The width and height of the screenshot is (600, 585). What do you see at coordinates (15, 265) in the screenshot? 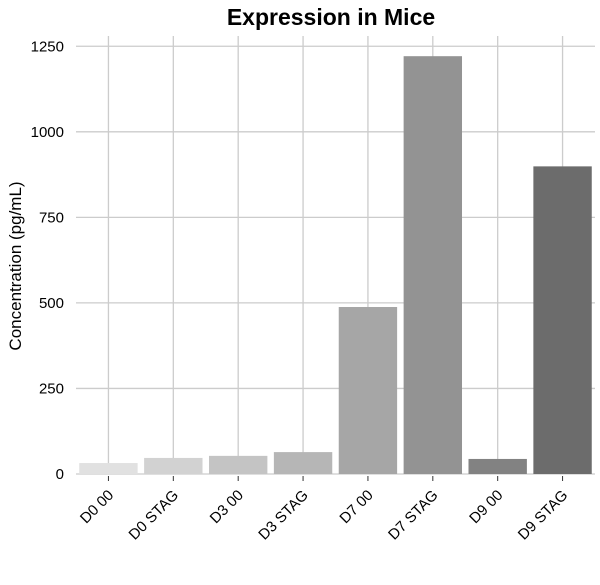
I see `y-axis-label: Concentration (pg/mL)` at bounding box center [15, 265].